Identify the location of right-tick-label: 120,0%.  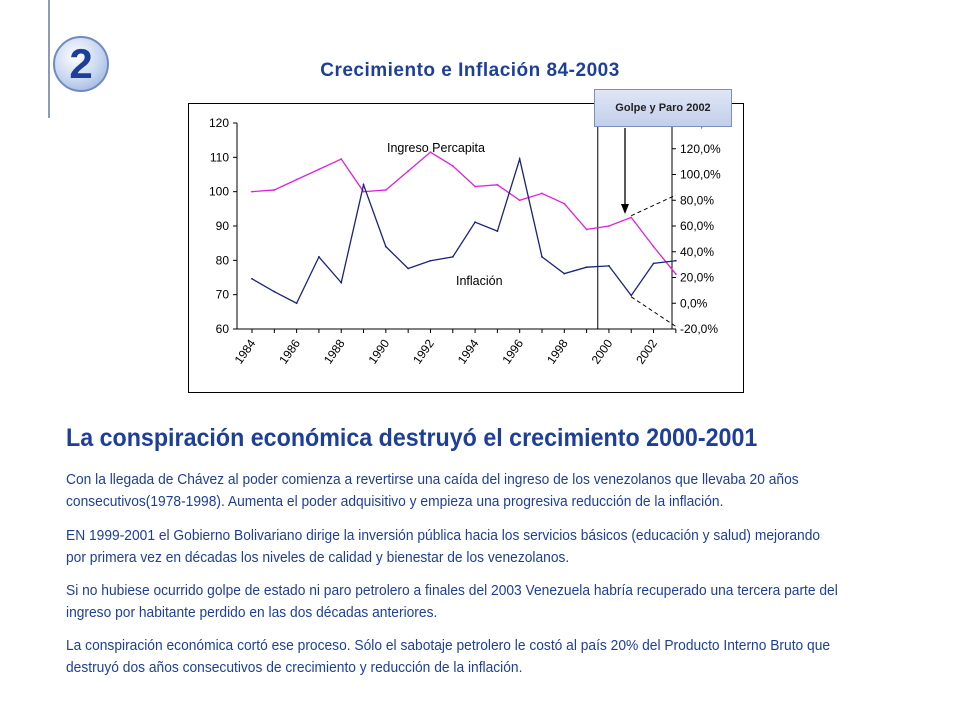
(700, 149).